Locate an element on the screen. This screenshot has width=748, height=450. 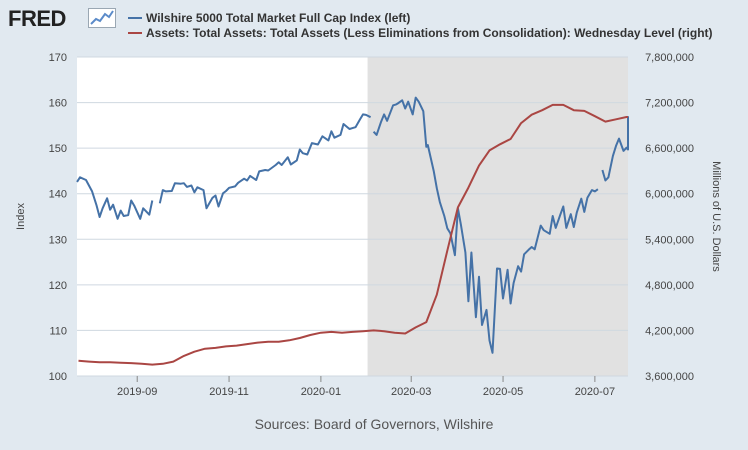
x-tick-label: 2020-03 is located at coordinates (411, 392).